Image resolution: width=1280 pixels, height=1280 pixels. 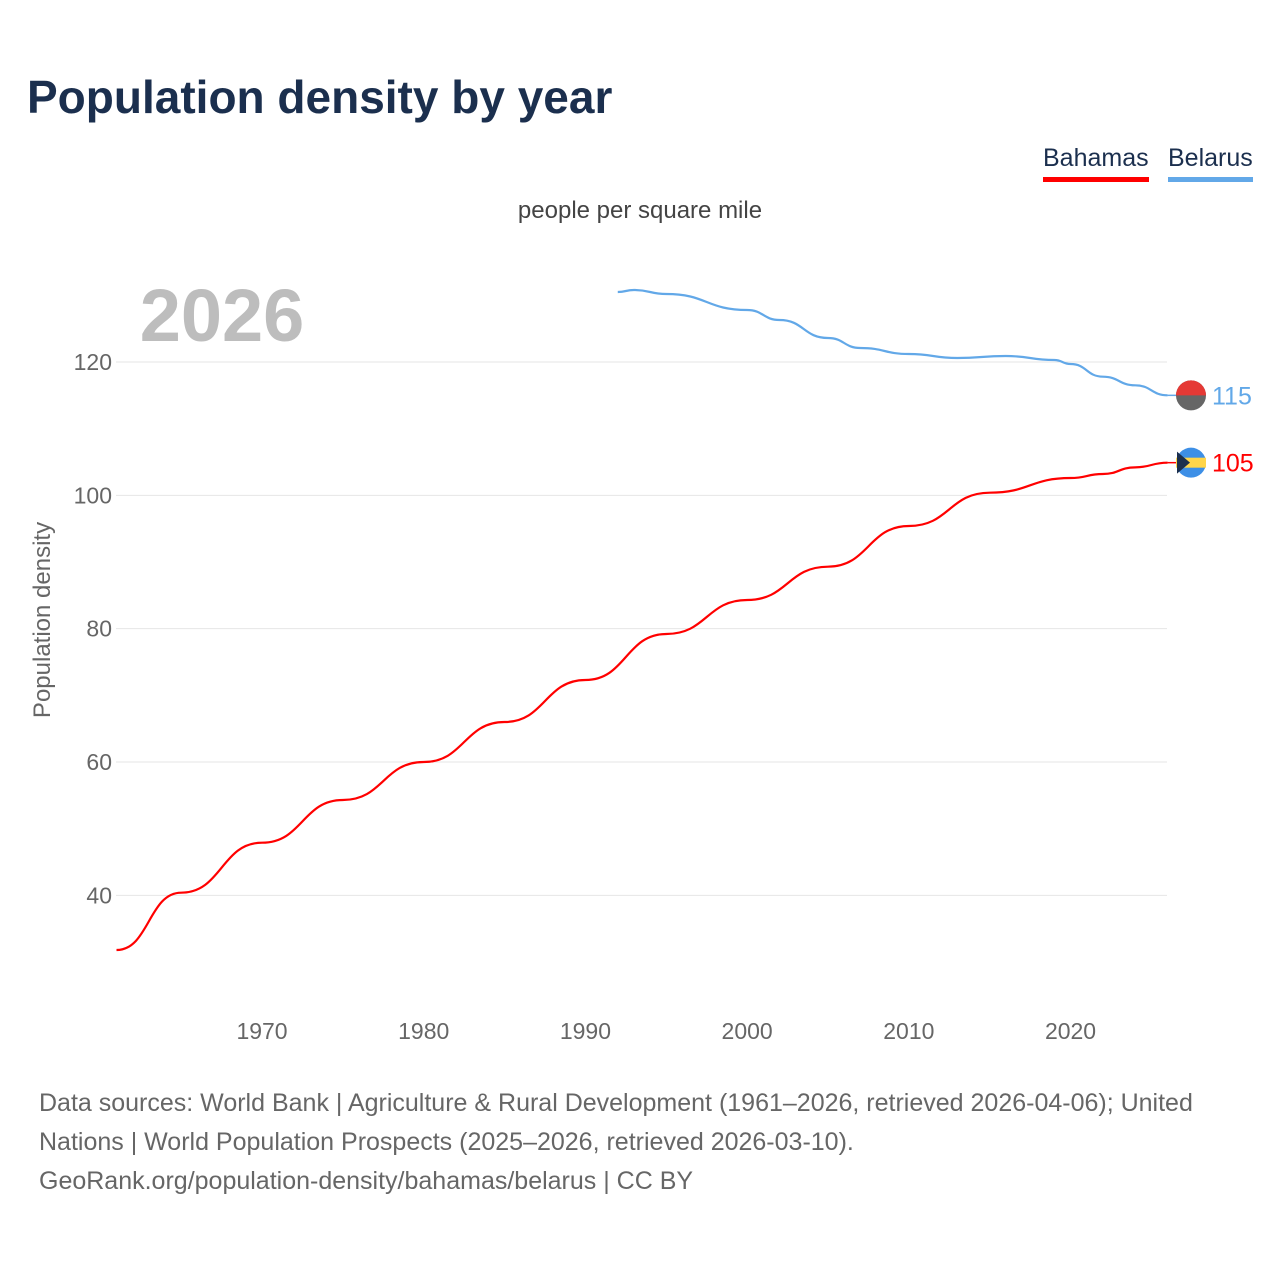 What do you see at coordinates (892, 342) in the screenshot?
I see `series-line-belarus` at bounding box center [892, 342].